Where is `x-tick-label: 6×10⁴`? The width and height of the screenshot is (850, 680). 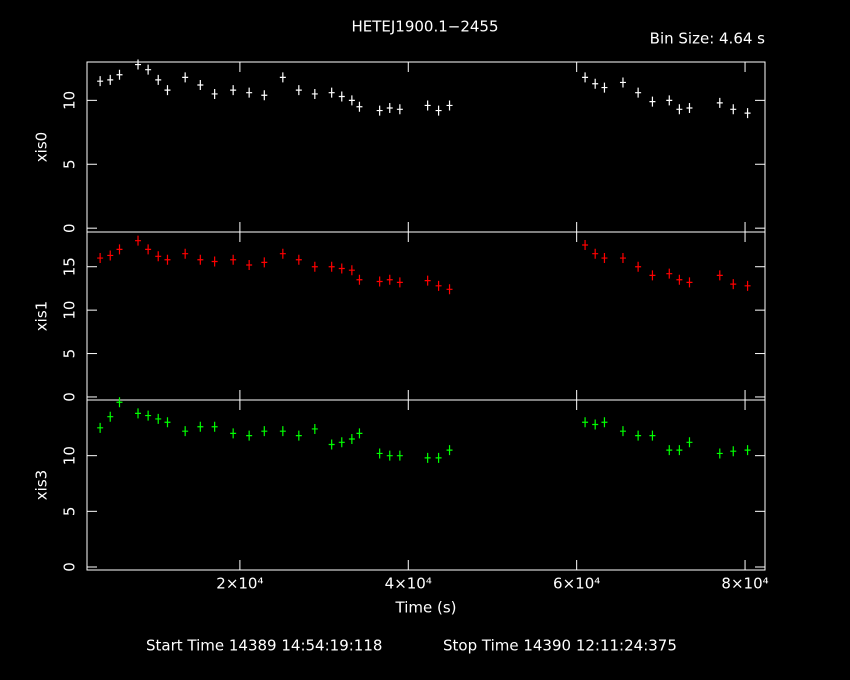
x-tick-label: 6×10⁴ is located at coordinates (576, 584).